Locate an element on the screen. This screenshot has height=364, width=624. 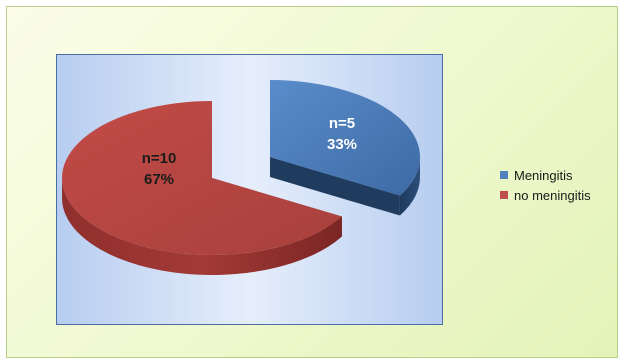
legend: Meningitis no meningitis is located at coordinates (545, 185).